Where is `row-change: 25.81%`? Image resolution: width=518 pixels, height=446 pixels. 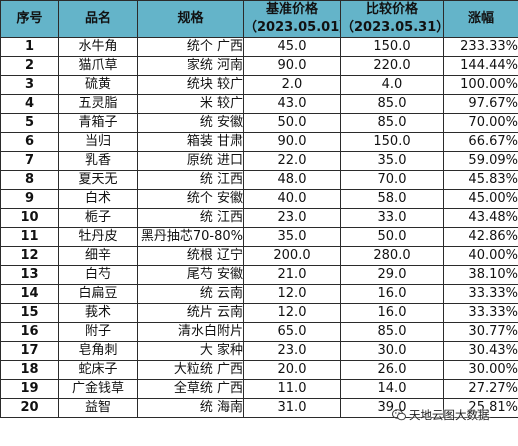
row-change: 25.81% is located at coordinates (480, 408).